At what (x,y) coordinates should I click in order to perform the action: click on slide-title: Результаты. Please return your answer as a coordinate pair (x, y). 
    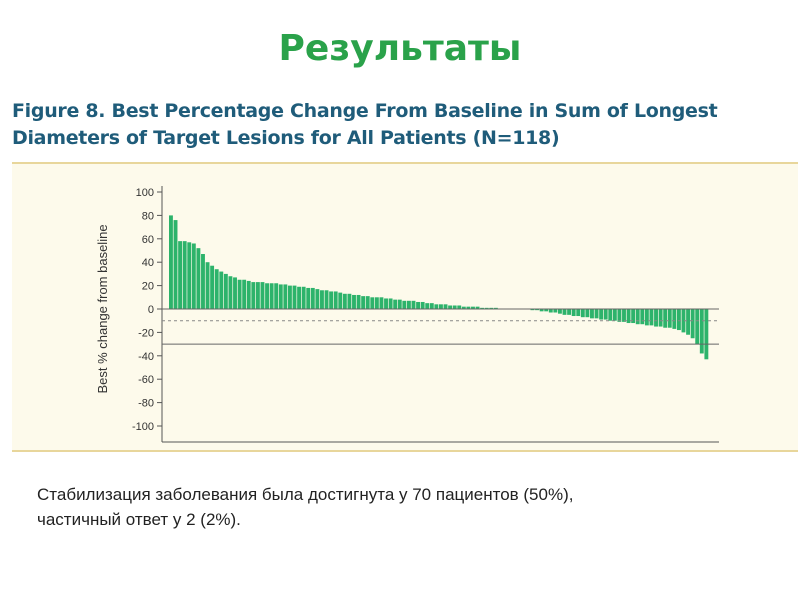
    Looking at the image, I should click on (400, 48).